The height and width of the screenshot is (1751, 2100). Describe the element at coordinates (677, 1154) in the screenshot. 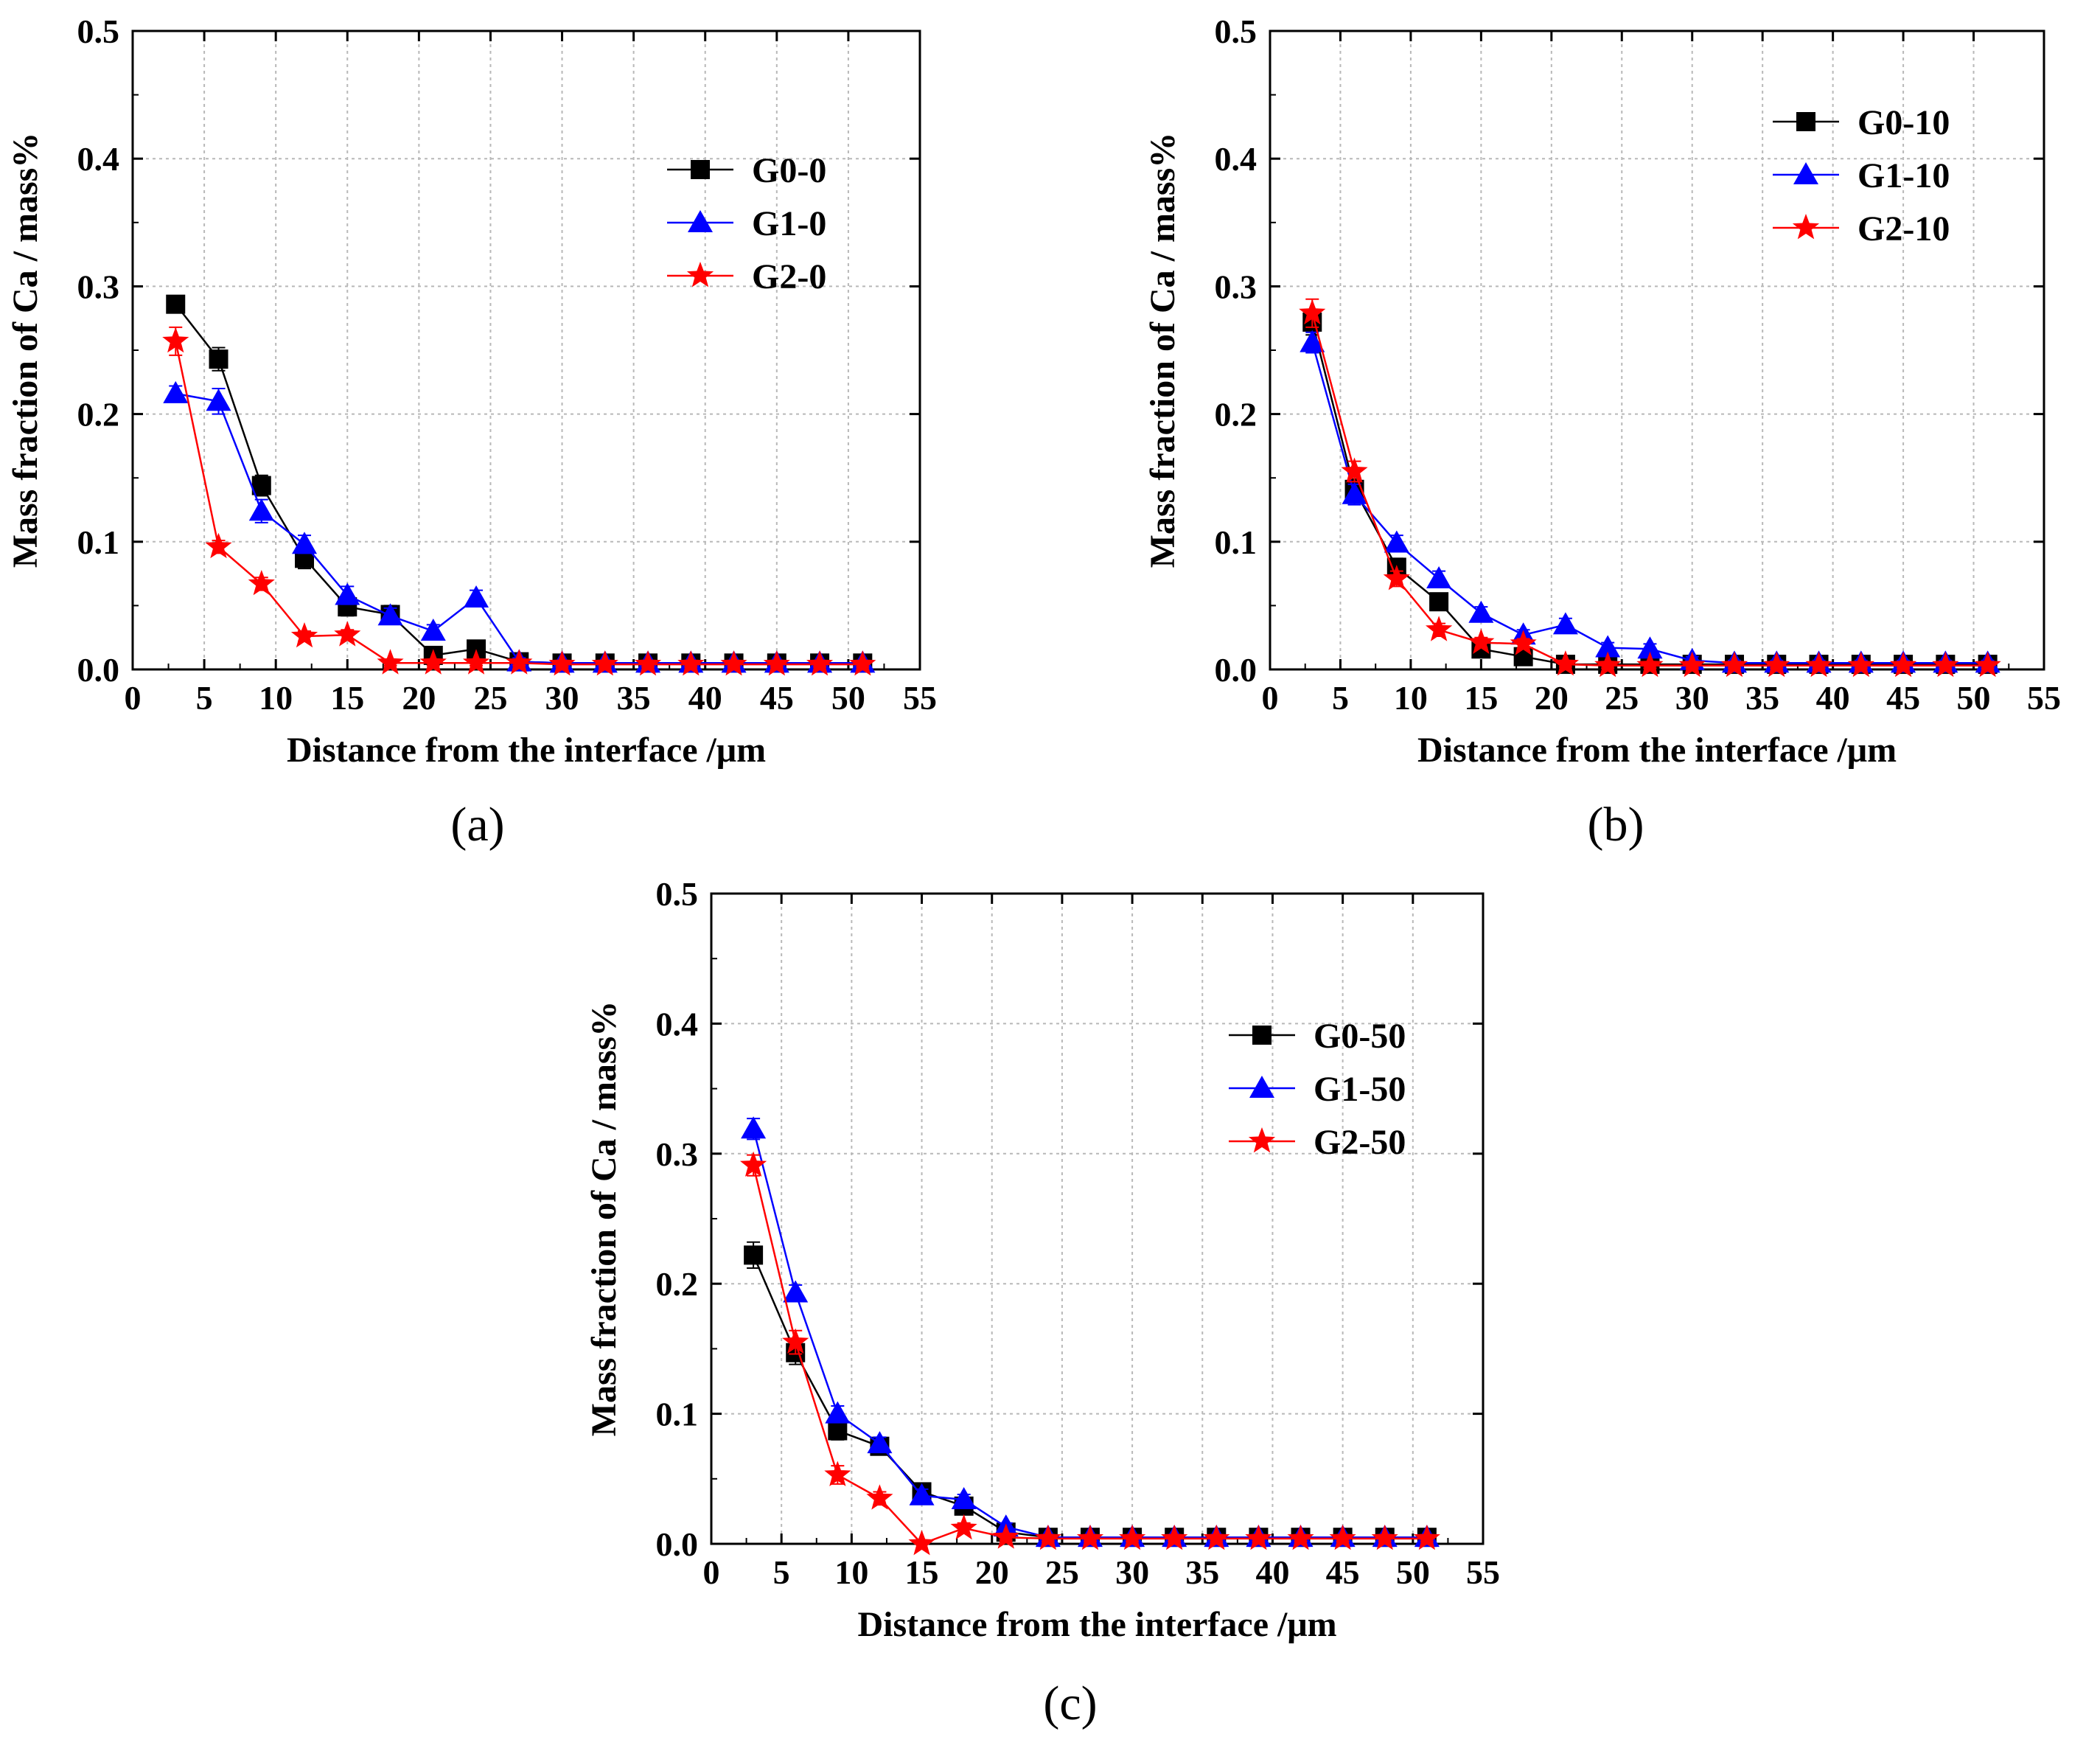

I see `y-tick-label: 0.3` at that location.